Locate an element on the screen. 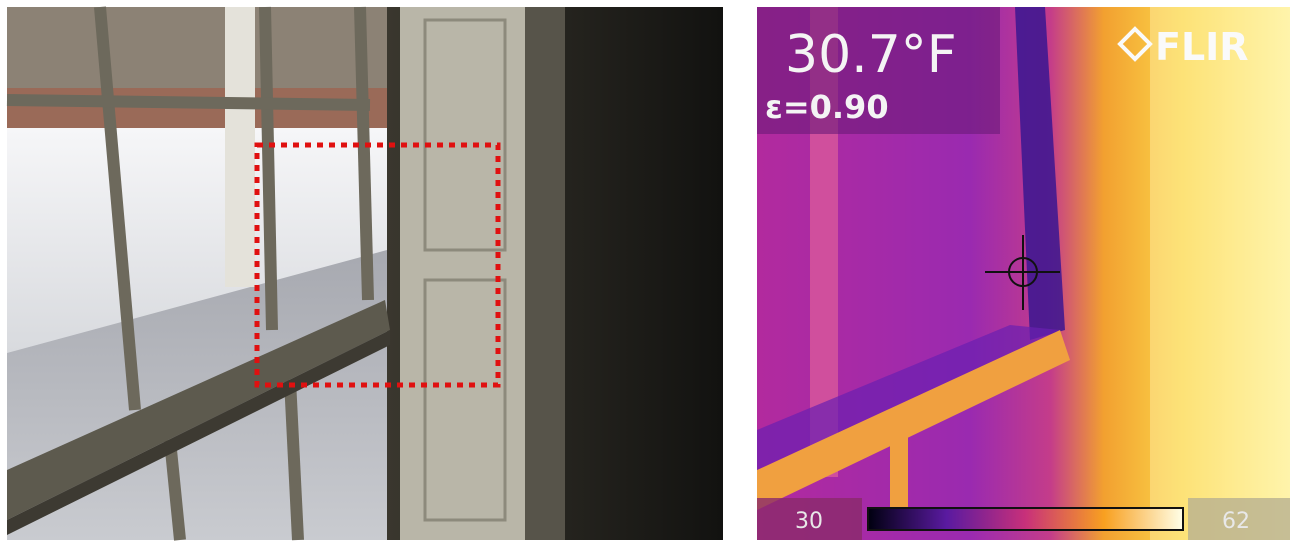 Image resolution: width=1297 pixels, height=542 pixels. emissivity: ε=0.90 is located at coordinates (827, 107).